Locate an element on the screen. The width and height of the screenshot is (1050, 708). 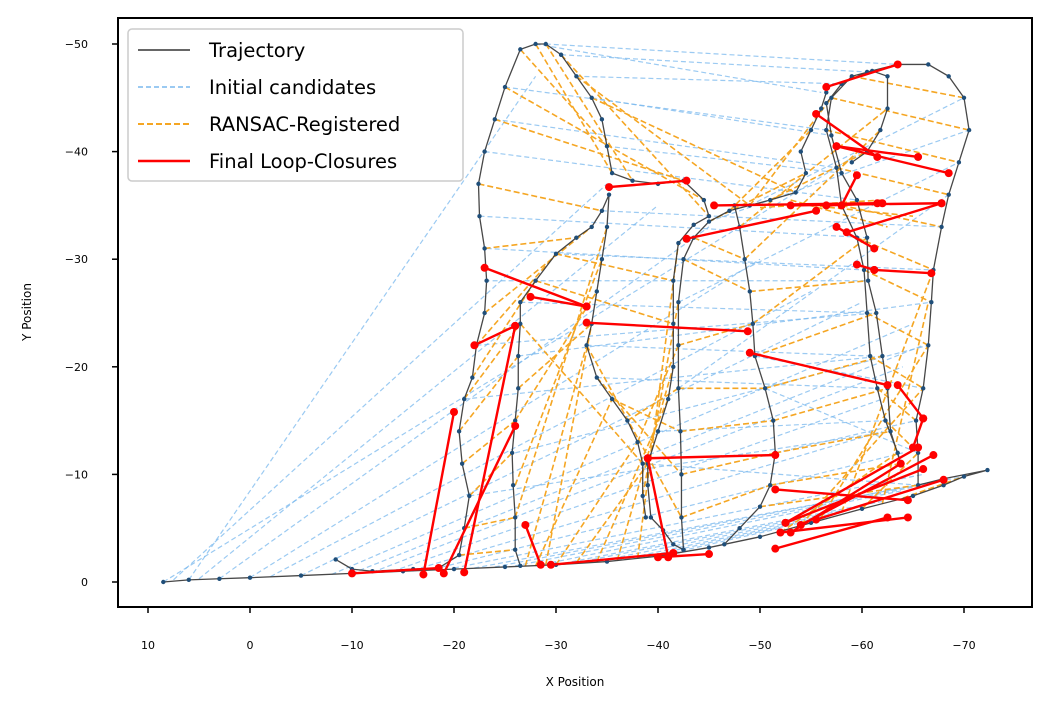
trajectory-path is located at coordinates (579, 380).